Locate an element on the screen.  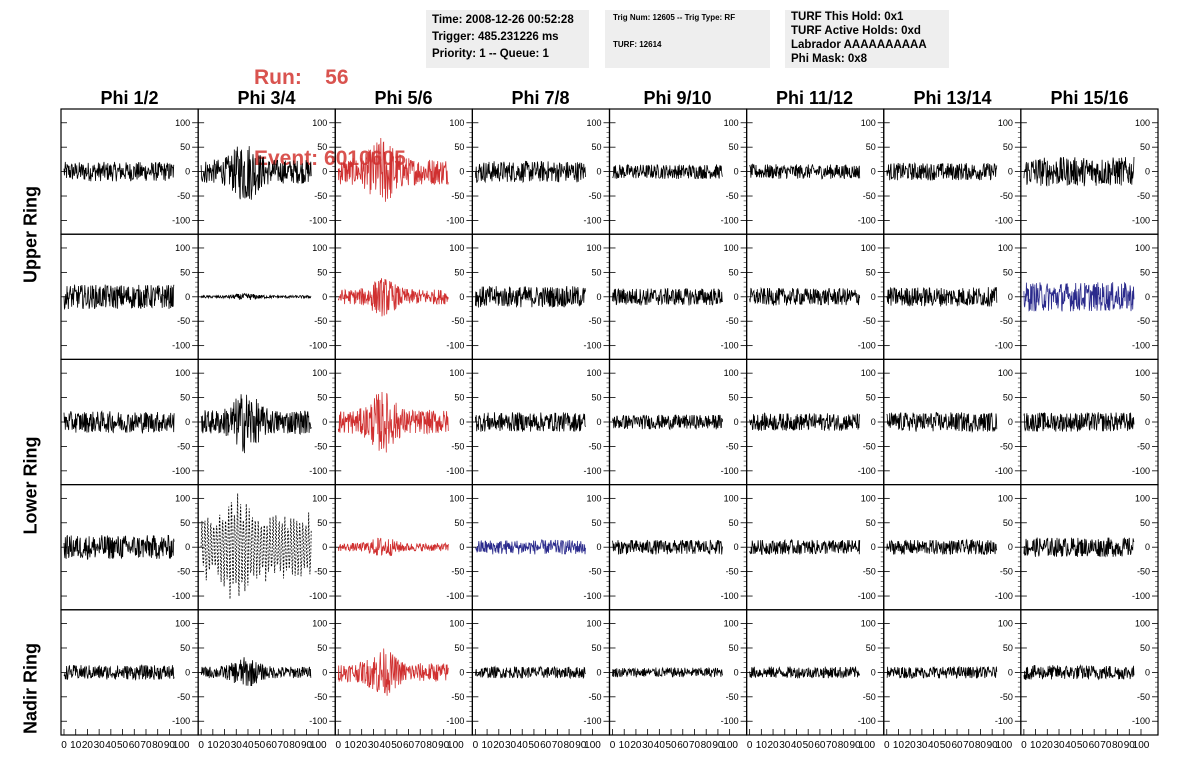
labrador-text: Labrador AAAAAAAAAA is located at coordinates (859, 45).